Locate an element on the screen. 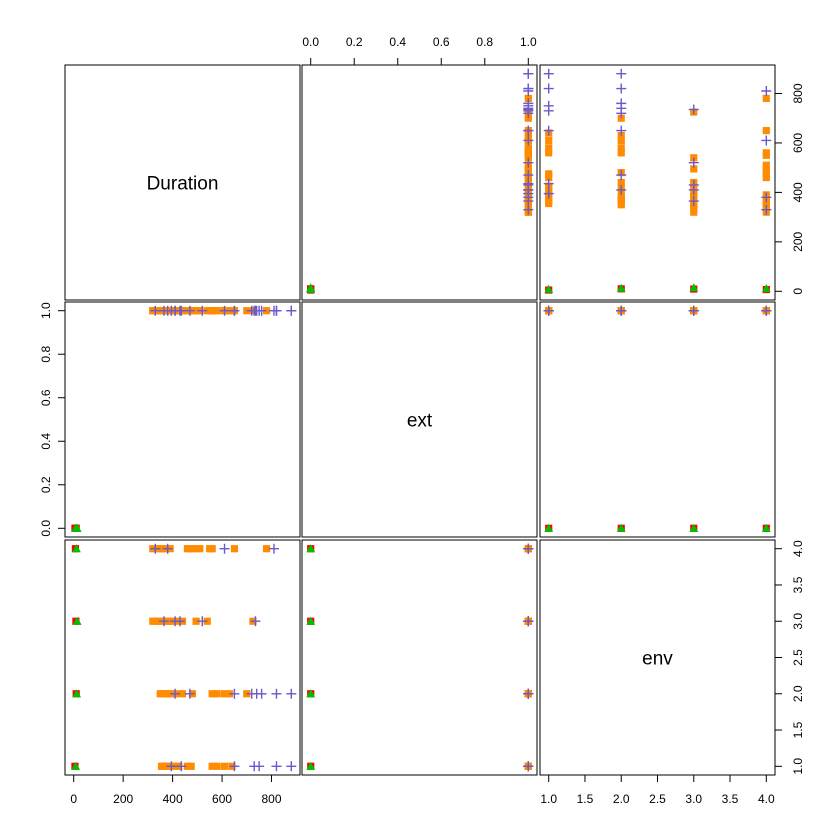  tick-label: 4.0 is located at coordinates (766, 799).